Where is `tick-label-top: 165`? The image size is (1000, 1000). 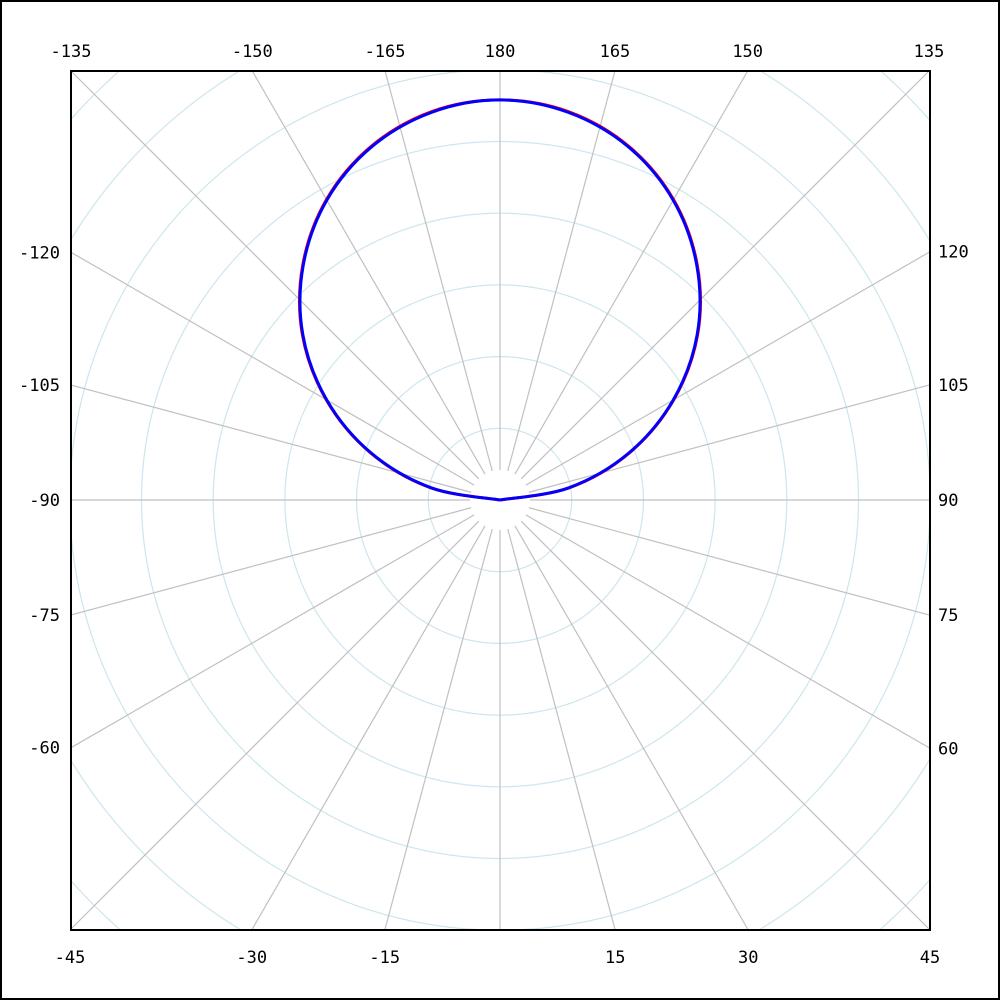
tick-label-top: 165 is located at coordinates (615, 52).